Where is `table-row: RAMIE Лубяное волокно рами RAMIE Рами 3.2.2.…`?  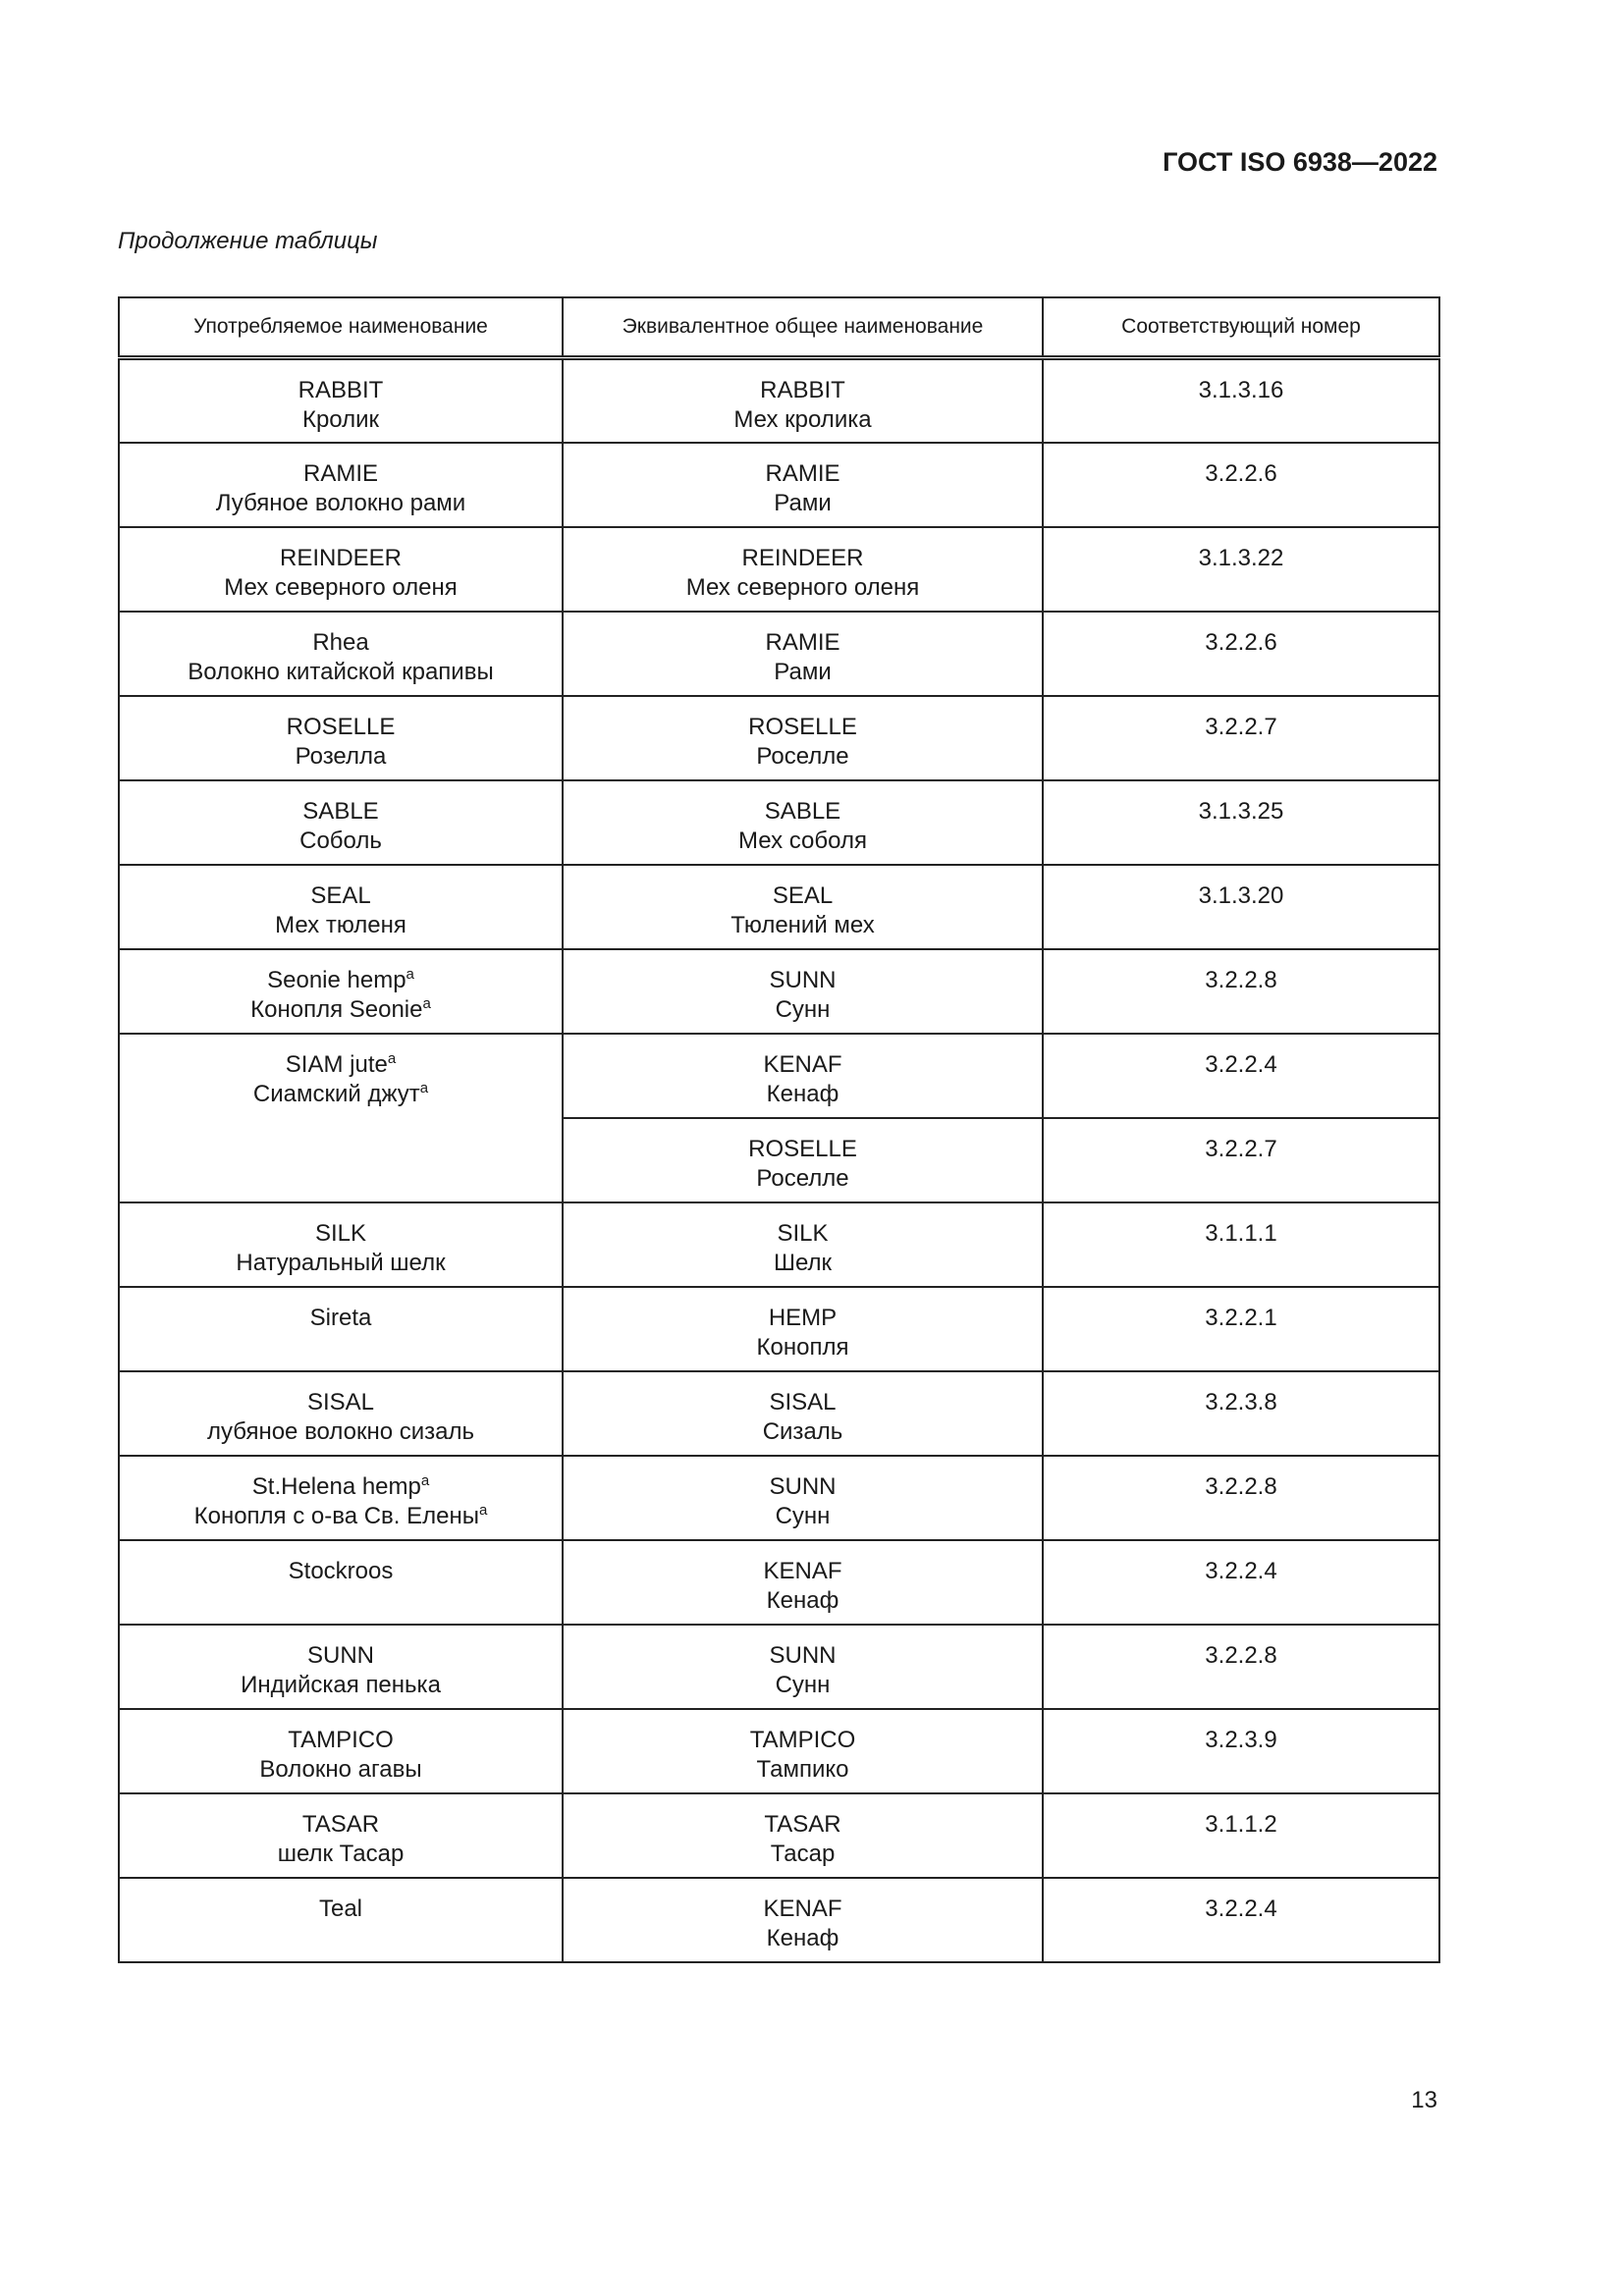
table-row: RAMIE Лубяное волокно рами RAMIE Рами 3.2.2.… is located at coordinates (779, 485).